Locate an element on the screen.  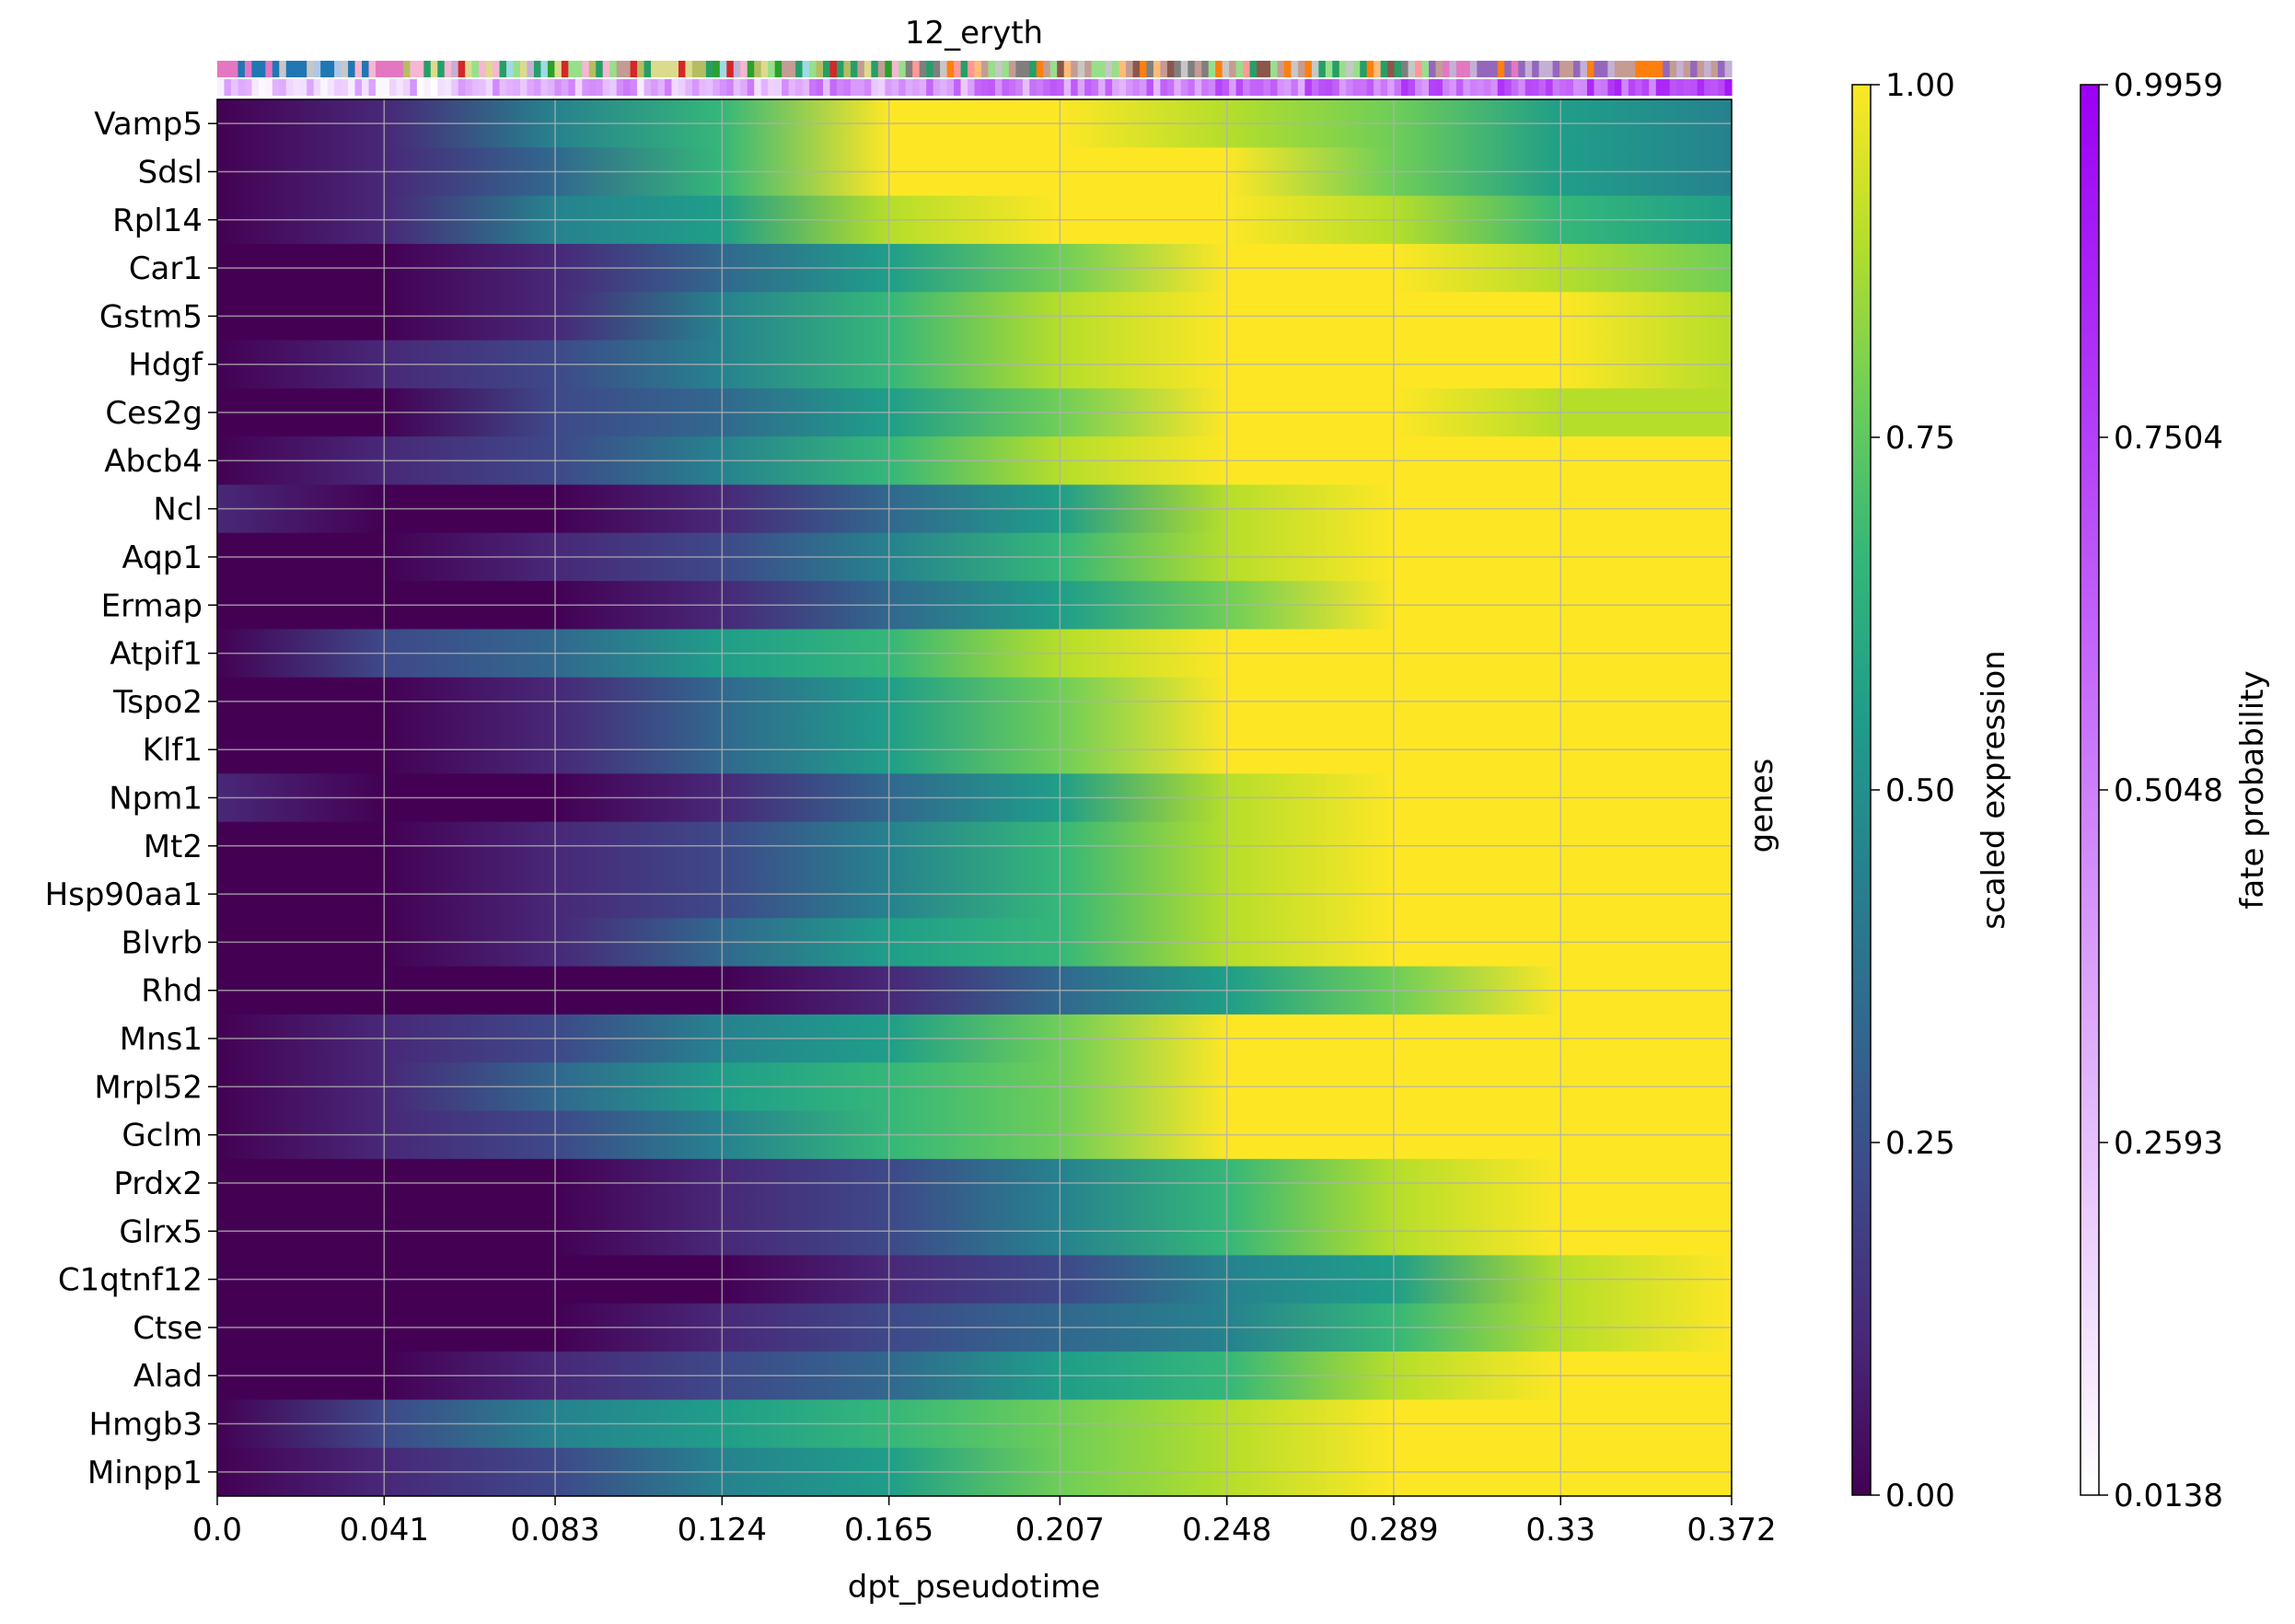
gene-label: Npm1 is located at coordinates (156, 799).